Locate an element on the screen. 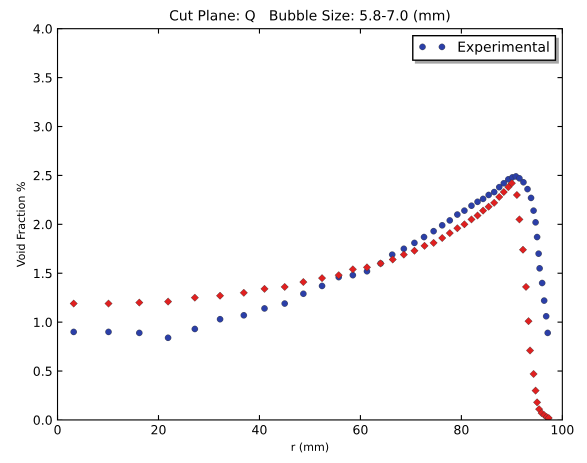 The height and width of the screenshot is (463, 587). y-tick-label: 1.0 is located at coordinates (43, 323).